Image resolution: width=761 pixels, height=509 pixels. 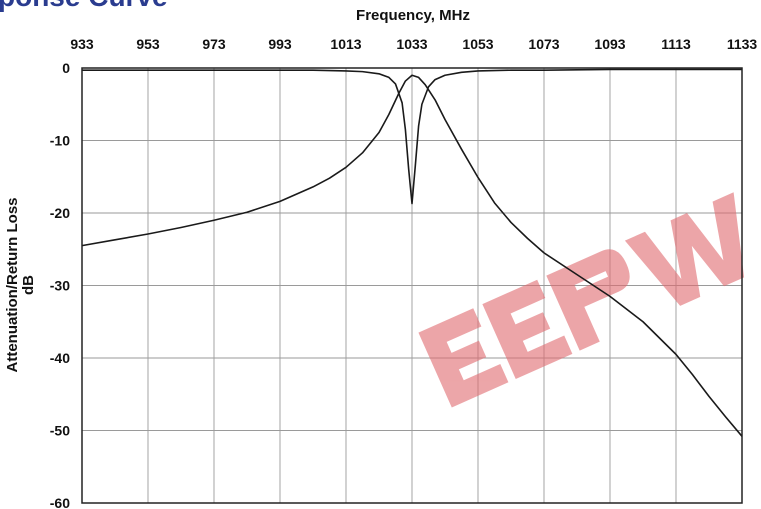 I want to click on x-tick-label: 1113, so click(x=676, y=44).